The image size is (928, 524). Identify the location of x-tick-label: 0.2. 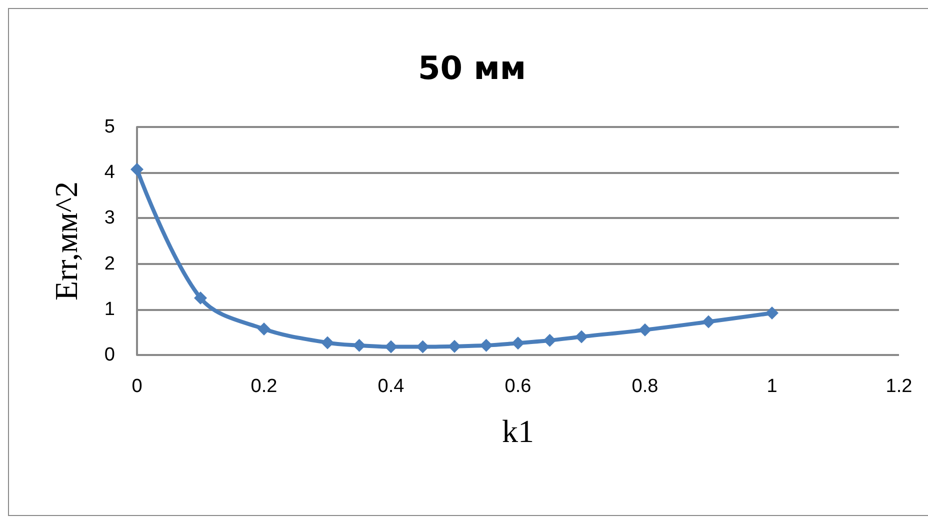
(264, 386).